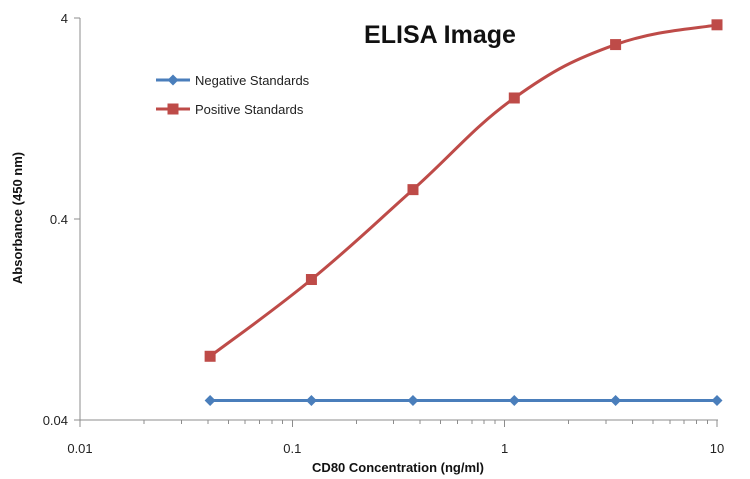  Describe the element at coordinates (292, 448) in the screenshot. I see `x-tick-label: 0.1` at that location.